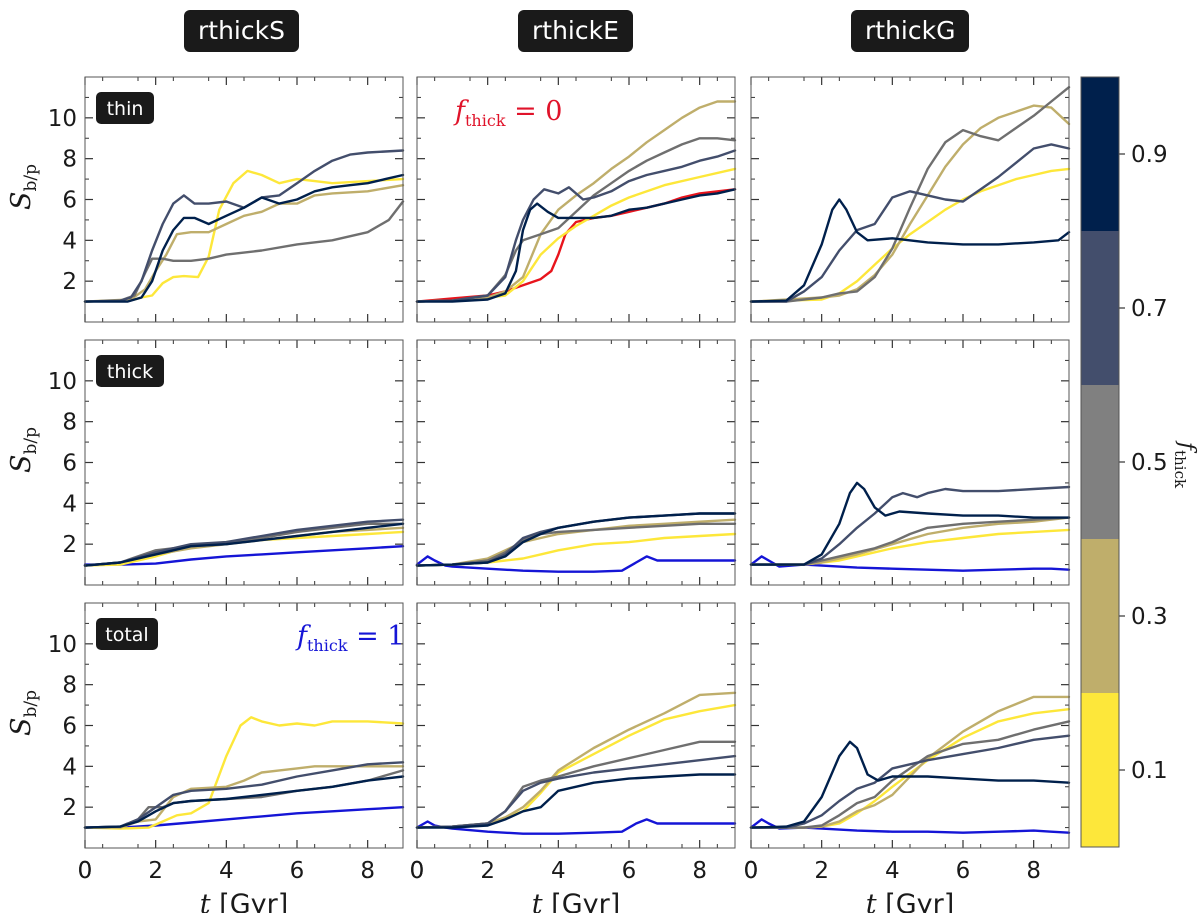 This screenshot has width=1200, height=913. What do you see at coordinates (1180, 469) in the screenshot?
I see `colorbar-label-sub: thick` at bounding box center [1180, 469].